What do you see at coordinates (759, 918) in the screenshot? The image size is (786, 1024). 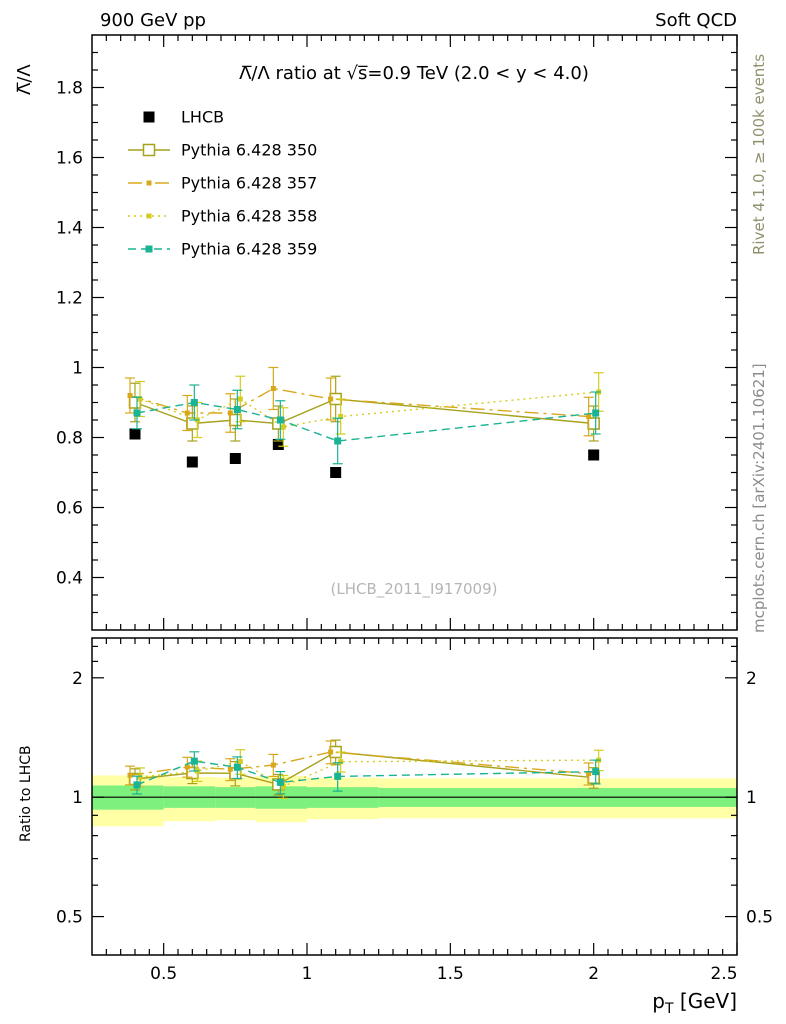 I see `ratio-y-tick-label-right: 0.5` at bounding box center [759, 918].